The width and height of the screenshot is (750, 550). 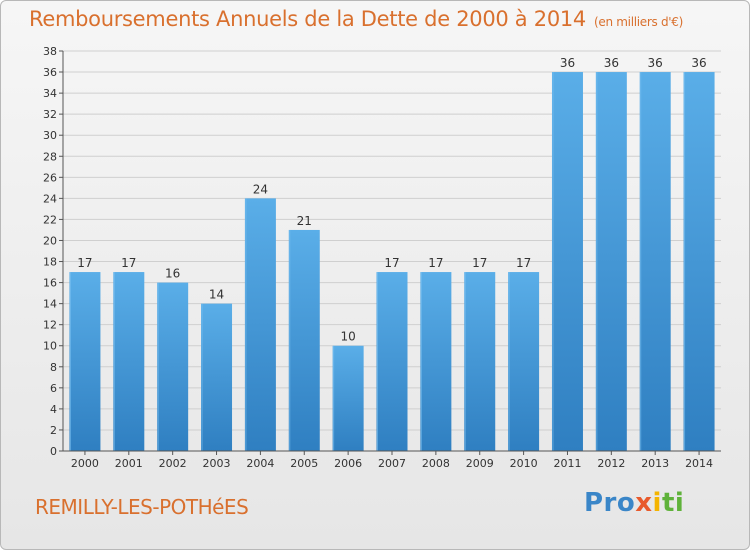 What do you see at coordinates (673, 503) in the screenshot?
I see `logo-part-4: ti` at bounding box center [673, 503].